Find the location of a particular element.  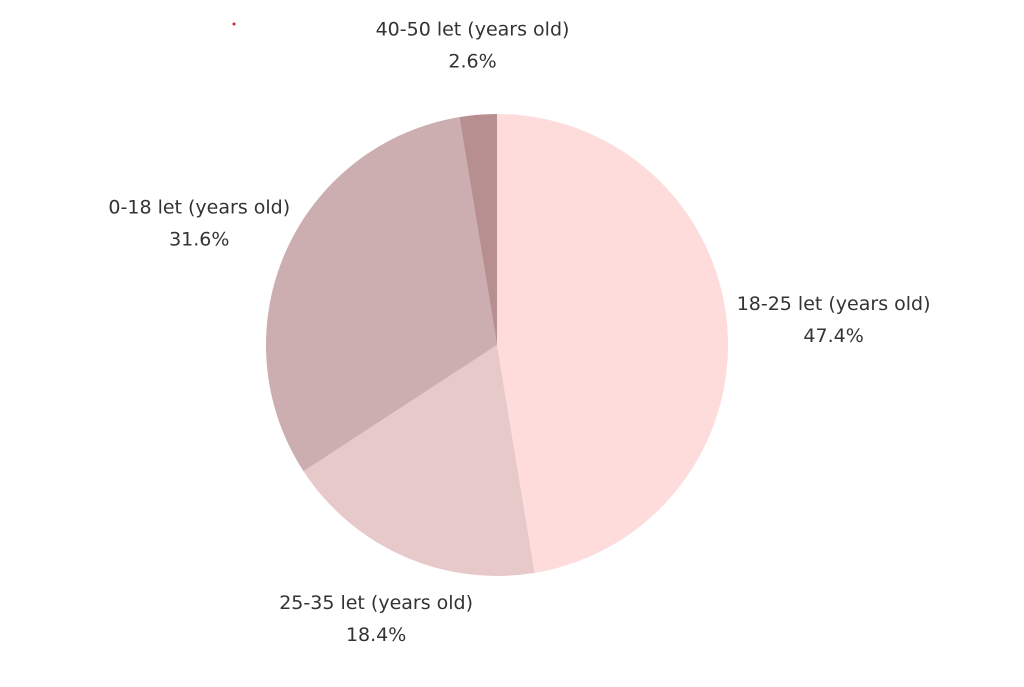

slice-label: 40-50 let (years old) 2.6% is located at coordinates (473, 46).